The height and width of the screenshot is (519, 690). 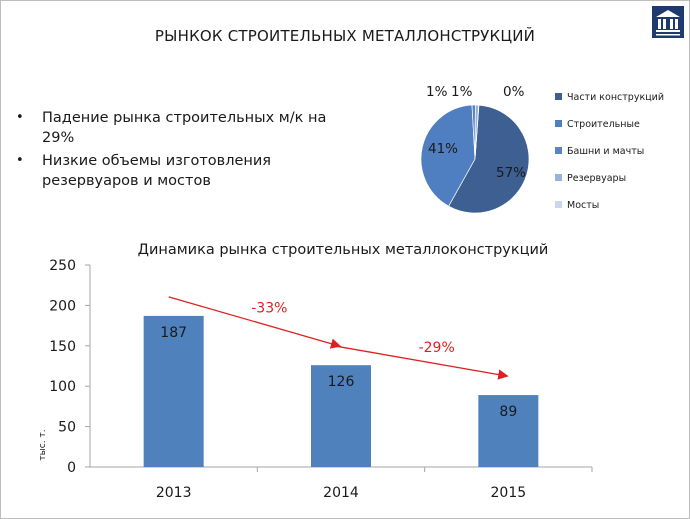 What do you see at coordinates (437, 348) in the screenshot?
I see `trend-annotation: -29%` at bounding box center [437, 348].